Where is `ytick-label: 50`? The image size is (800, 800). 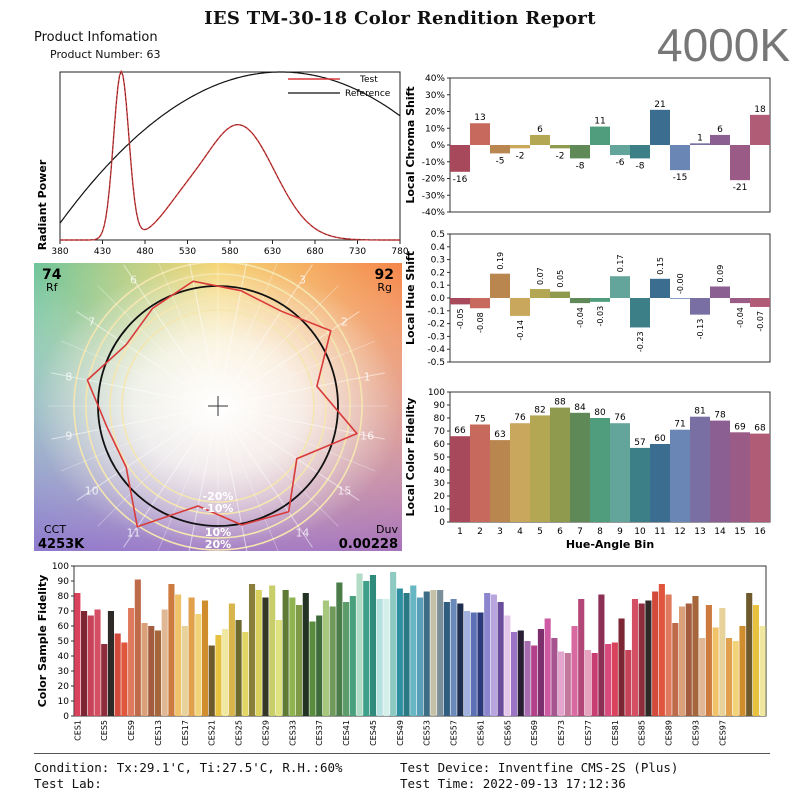
ytick-label: 50 is located at coordinates (440, 458).